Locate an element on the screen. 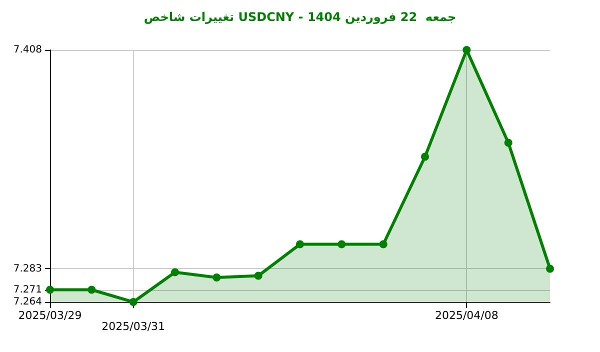 The image size is (600, 352). y-tick-label: 7.271 is located at coordinates (27, 290).